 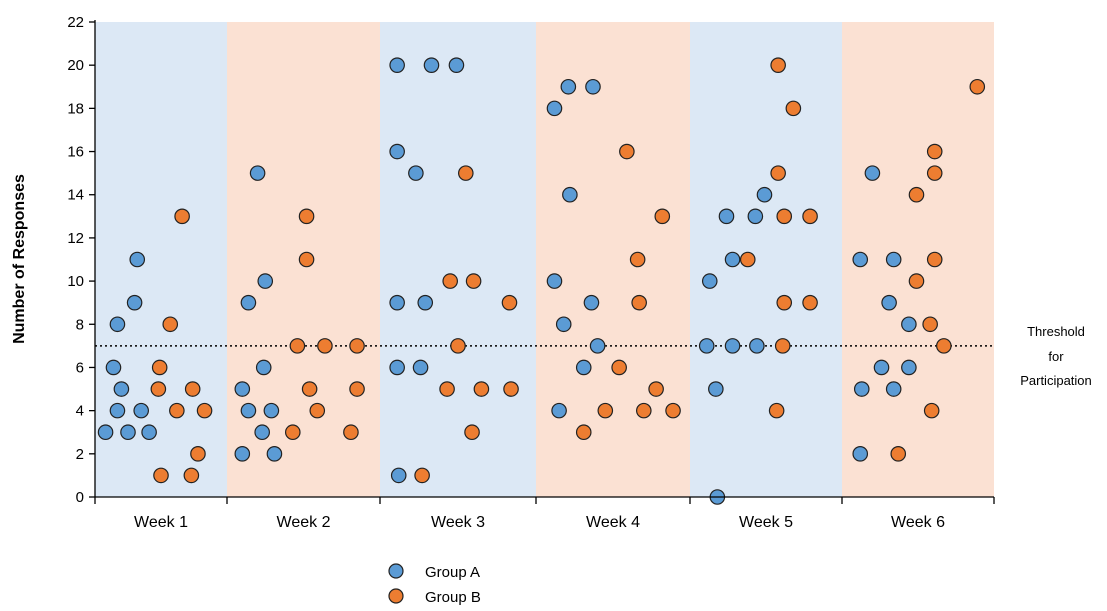 What do you see at coordinates (75, 22) in the screenshot?
I see `y-tick-label-22: 22` at bounding box center [75, 22].